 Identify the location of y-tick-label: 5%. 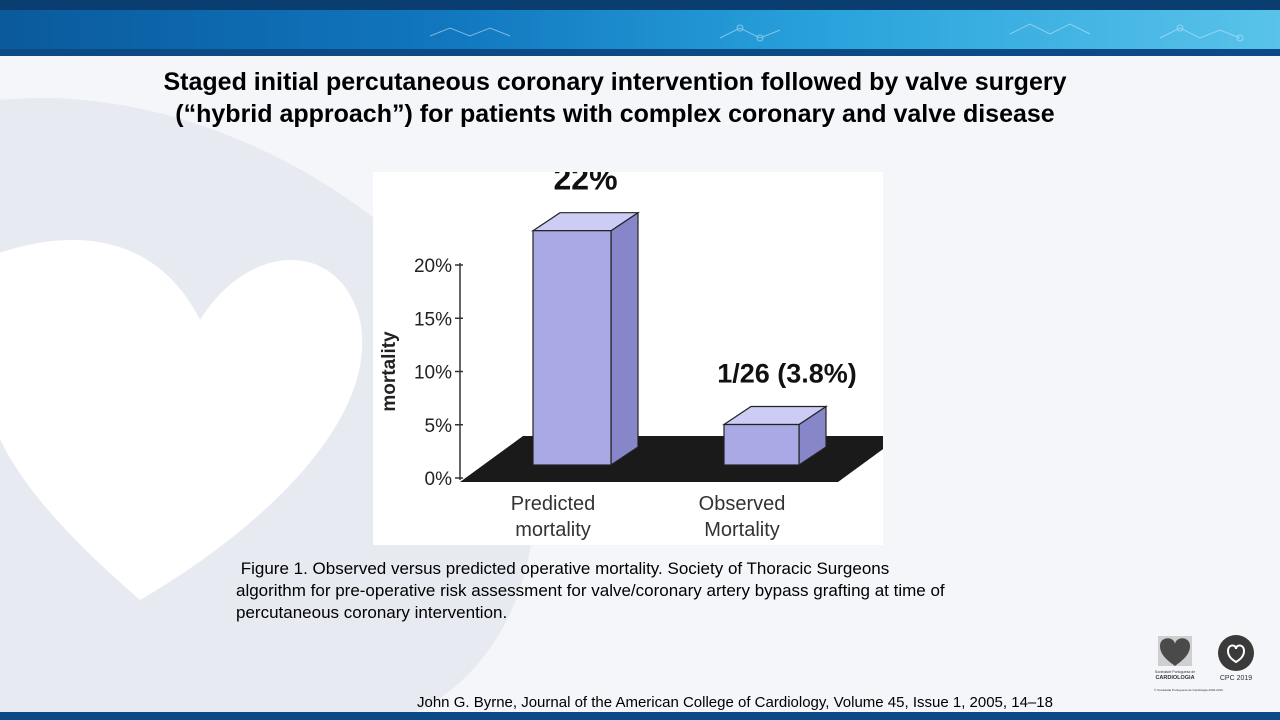
(439, 426).